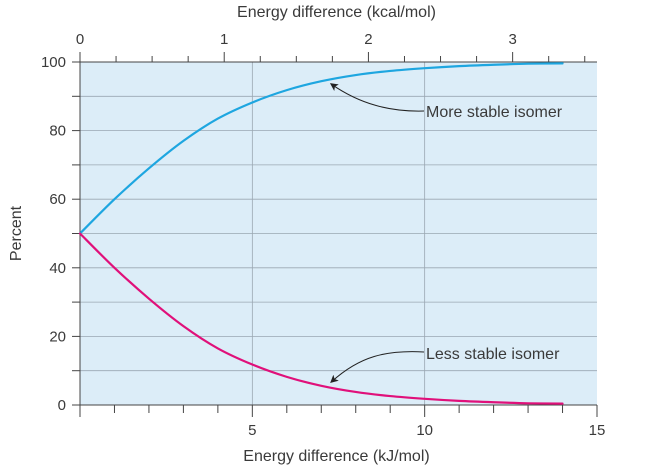 Image resolution: width=650 pixels, height=475 pixels. What do you see at coordinates (16, 233) in the screenshot?
I see `y-axis-title: Percent` at bounding box center [16, 233].